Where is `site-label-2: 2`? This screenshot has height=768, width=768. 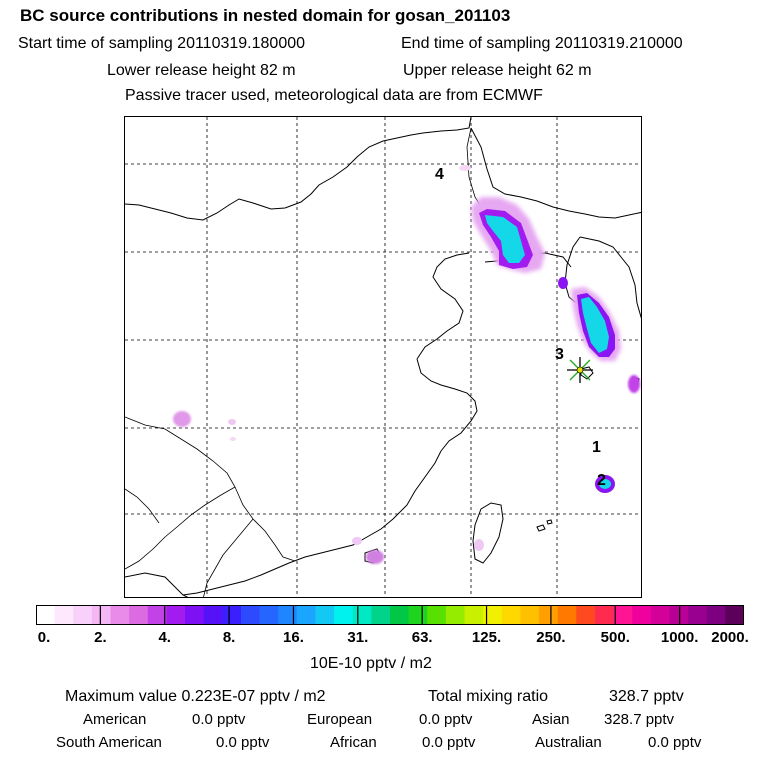 site-label-2: 2 is located at coordinates (601, 480).